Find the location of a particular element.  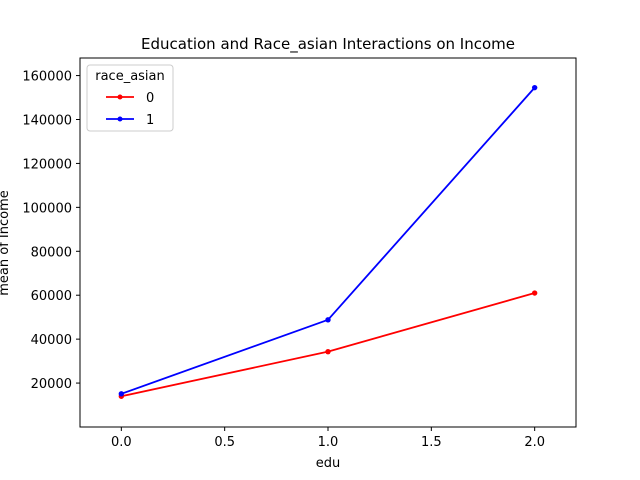

y-tick-label: 140000 is located at coordinates (47, 121).